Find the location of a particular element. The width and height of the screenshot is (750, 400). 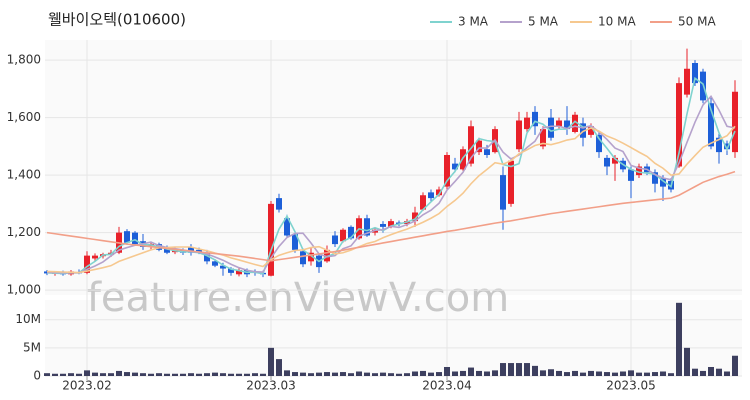

y-tick-label: 1,000 is located at coordinates (24, 290).